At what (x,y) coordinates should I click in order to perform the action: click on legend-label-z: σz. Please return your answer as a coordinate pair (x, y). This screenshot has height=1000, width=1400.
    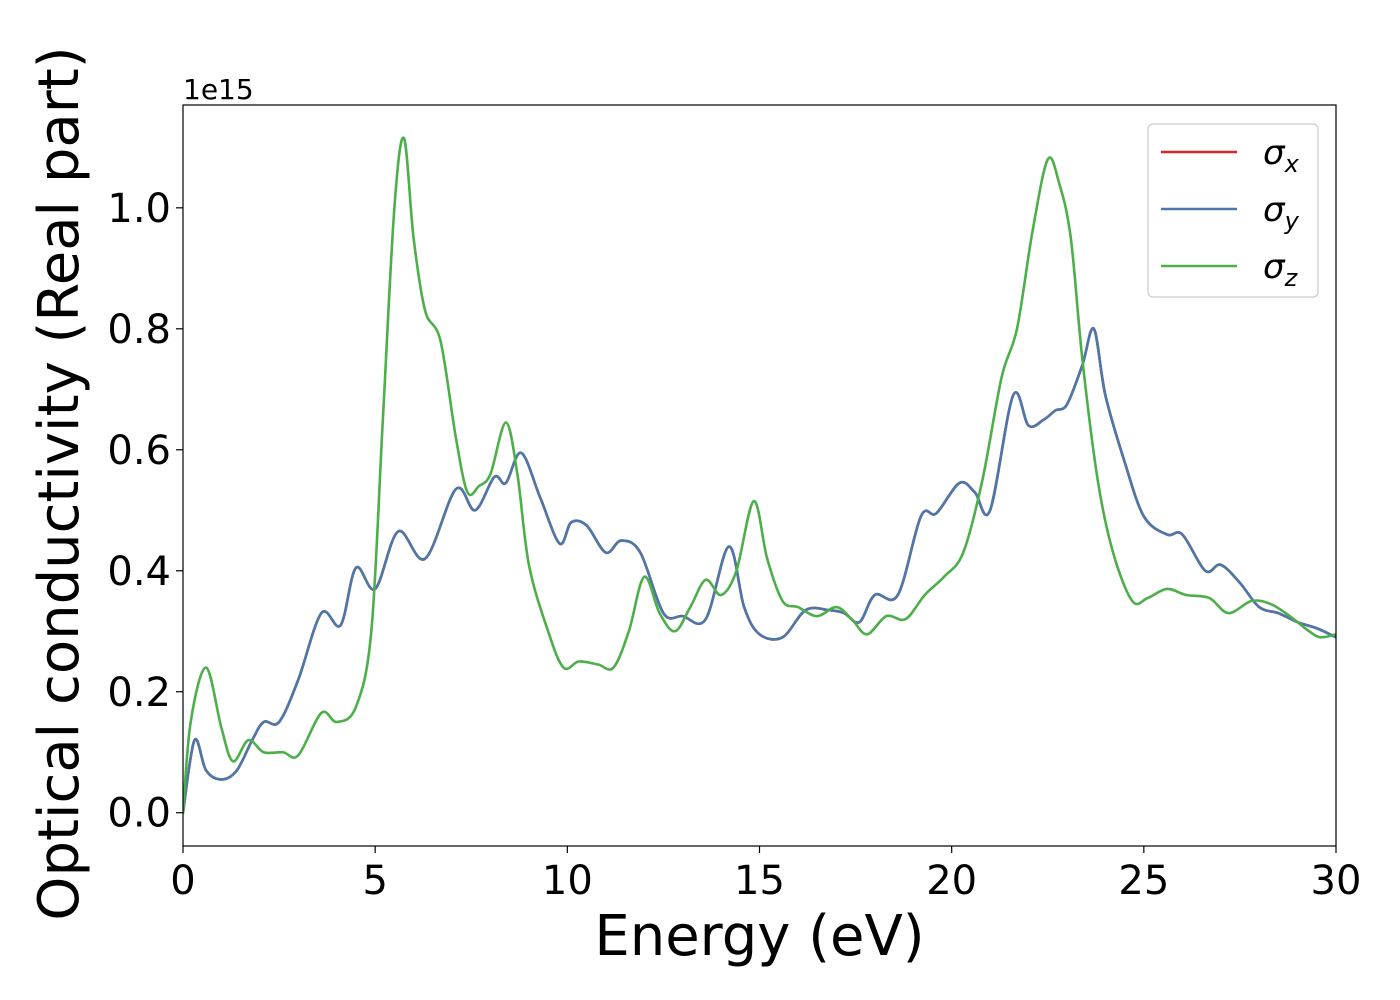
    Looking at the image, I should click on (1281, 269).